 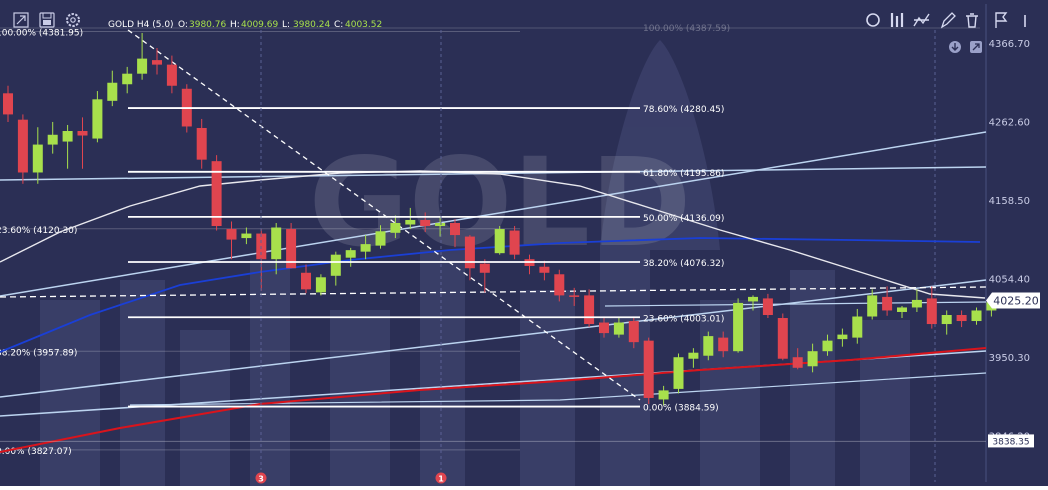 I want to click on flag-icon, so click(x=1001, y=20).